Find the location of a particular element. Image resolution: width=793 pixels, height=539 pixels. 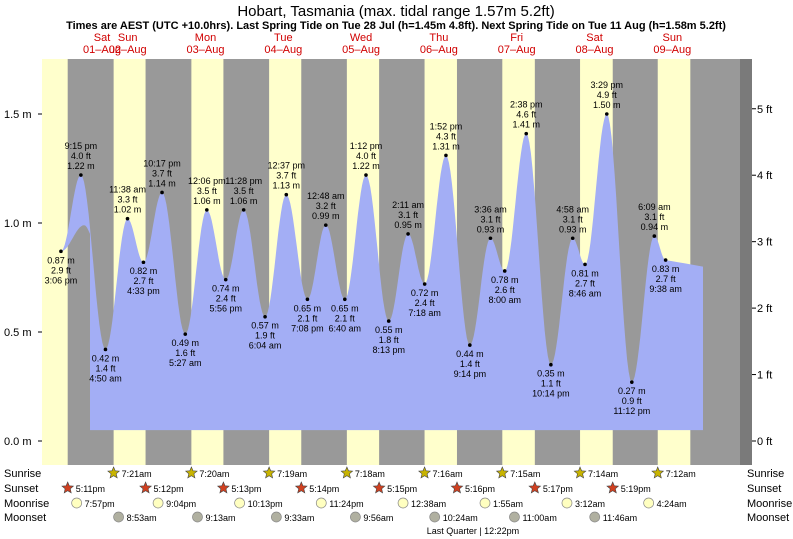

tide-label: 3:06 pm is located at coordinates (61, 280).